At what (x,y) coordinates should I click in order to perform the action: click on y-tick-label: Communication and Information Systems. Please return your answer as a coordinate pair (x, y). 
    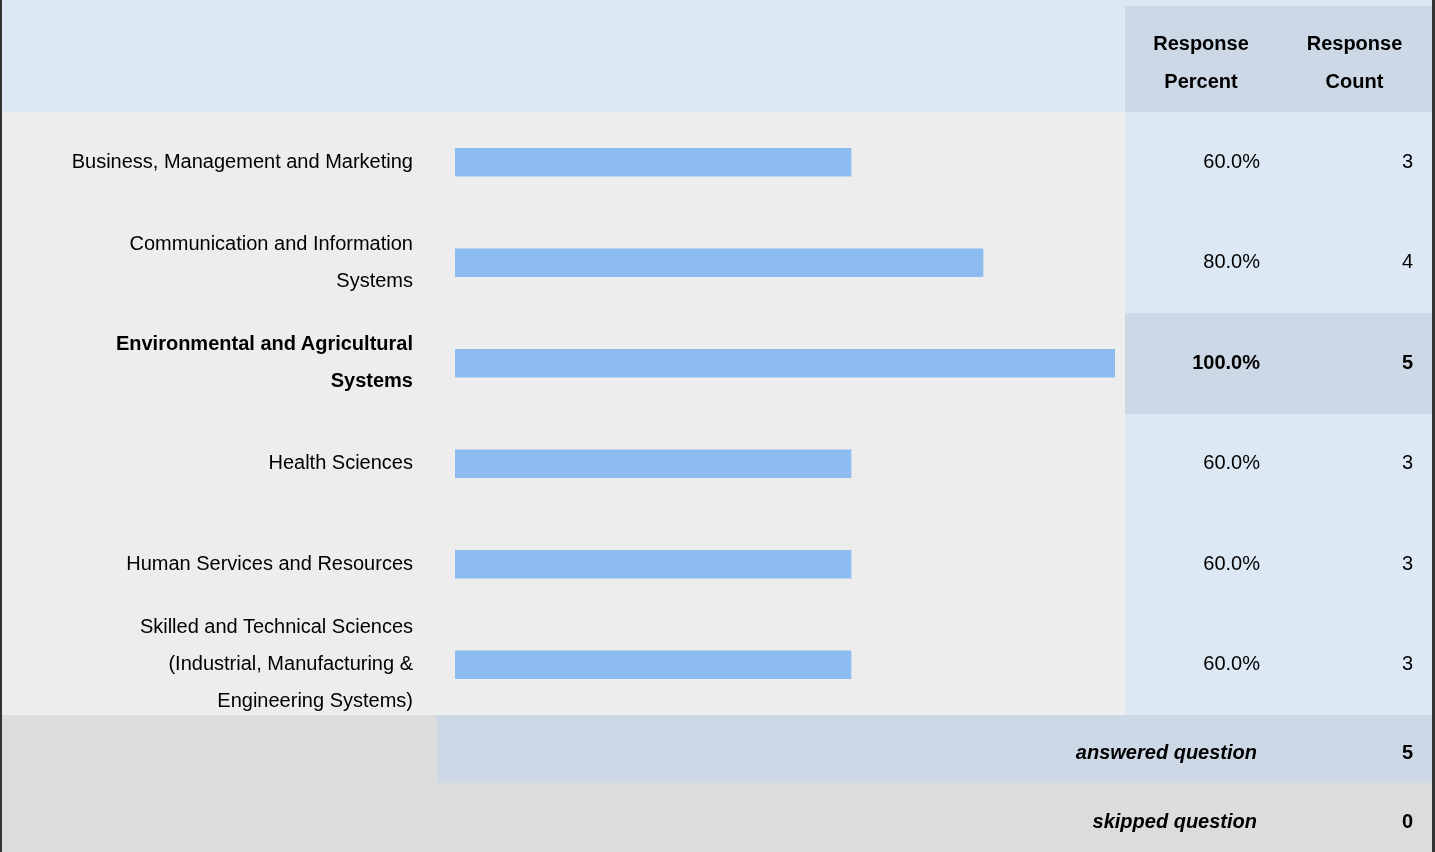
    Looking at the image, I should click on (271, 261).